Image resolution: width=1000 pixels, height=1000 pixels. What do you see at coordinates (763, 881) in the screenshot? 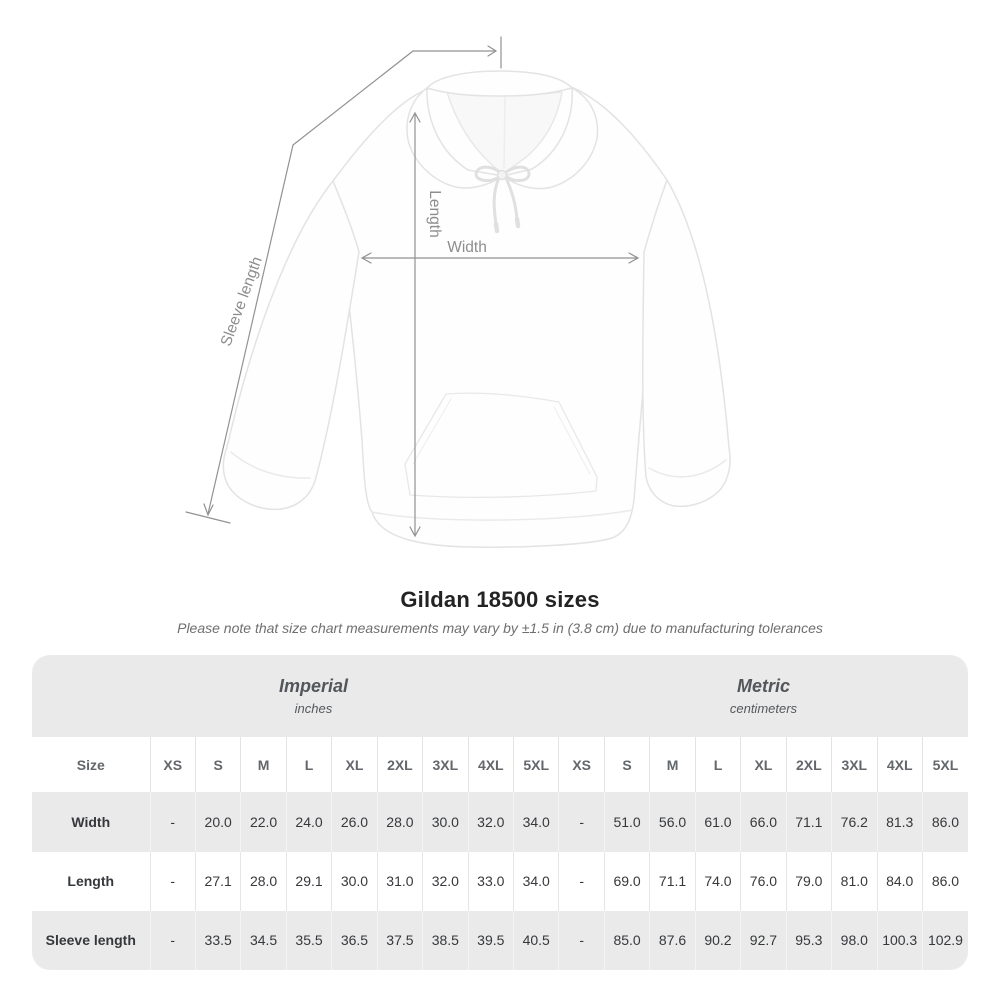
I see `value-cell: 76.0` at bounding box center [763, 881].